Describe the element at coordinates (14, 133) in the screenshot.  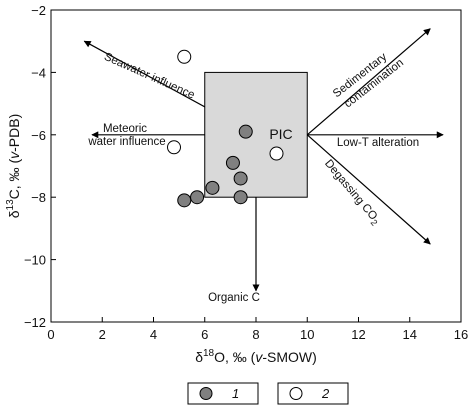
I see `y-title-suffix: -PDB)` at that location.